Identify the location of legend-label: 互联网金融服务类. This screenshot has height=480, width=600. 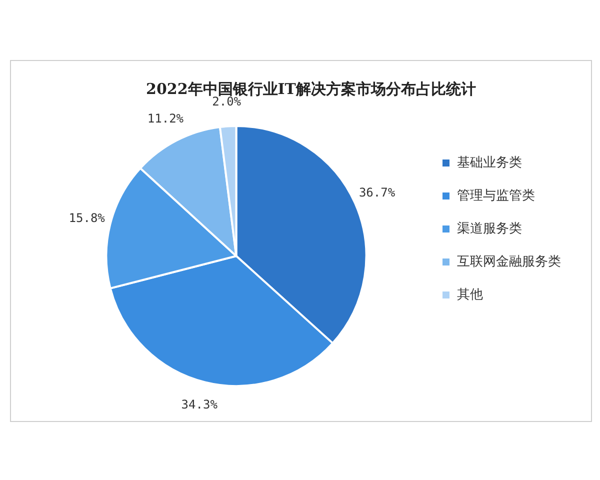
(509, 262).